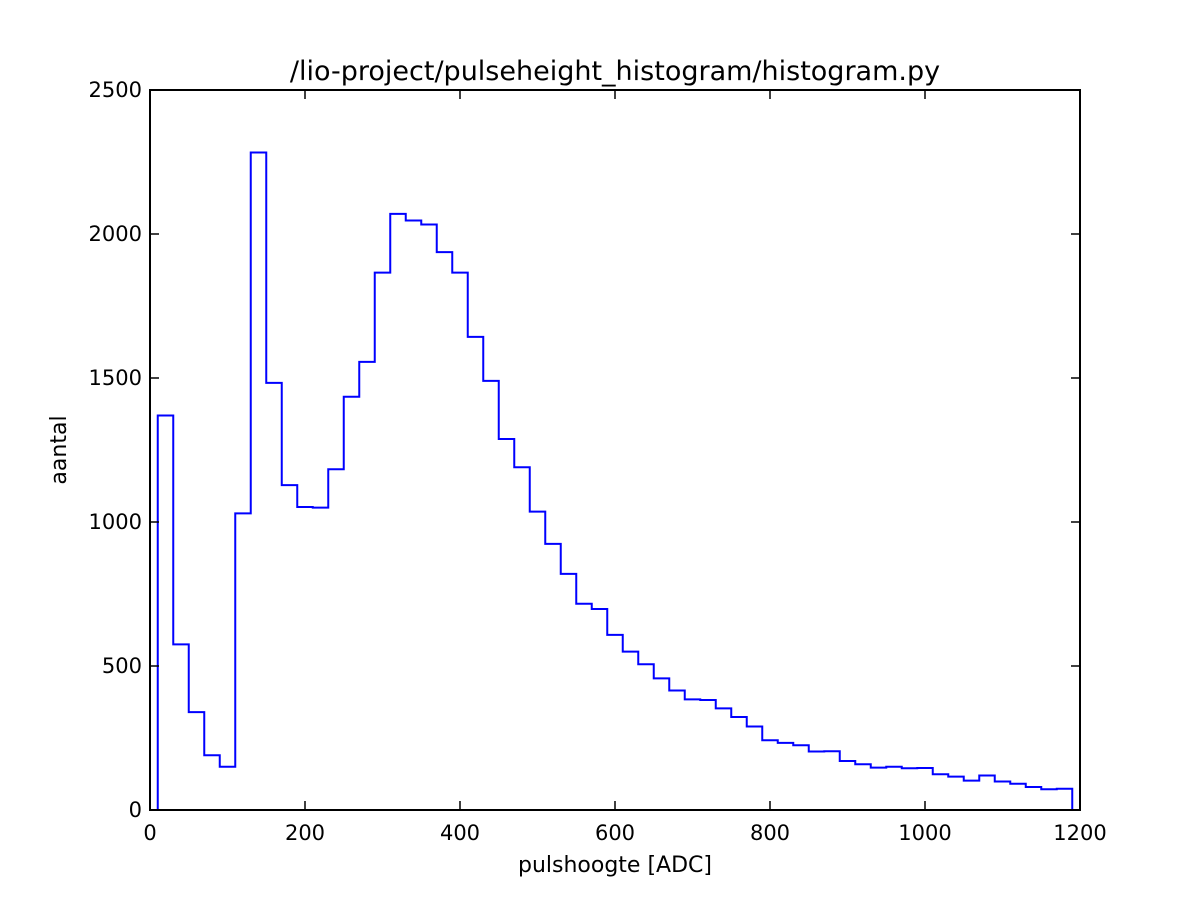  I want to click on y-tick-label: 2500, so click(115, 90).